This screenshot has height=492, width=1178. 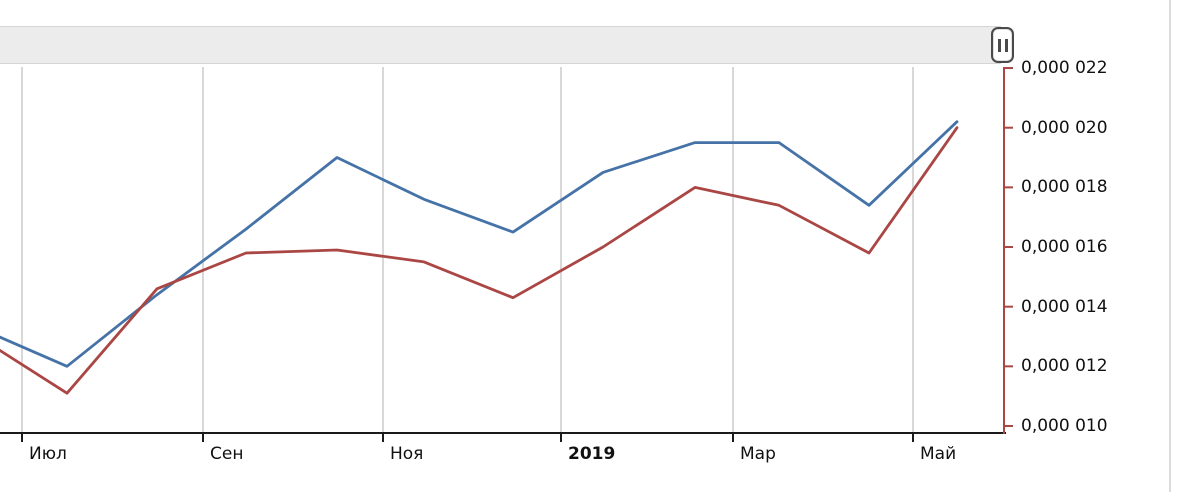 What do you see at coordinates (1170, 246) in the screenshot?
I see `panel-right-border` at bounding box center [1170, 246].